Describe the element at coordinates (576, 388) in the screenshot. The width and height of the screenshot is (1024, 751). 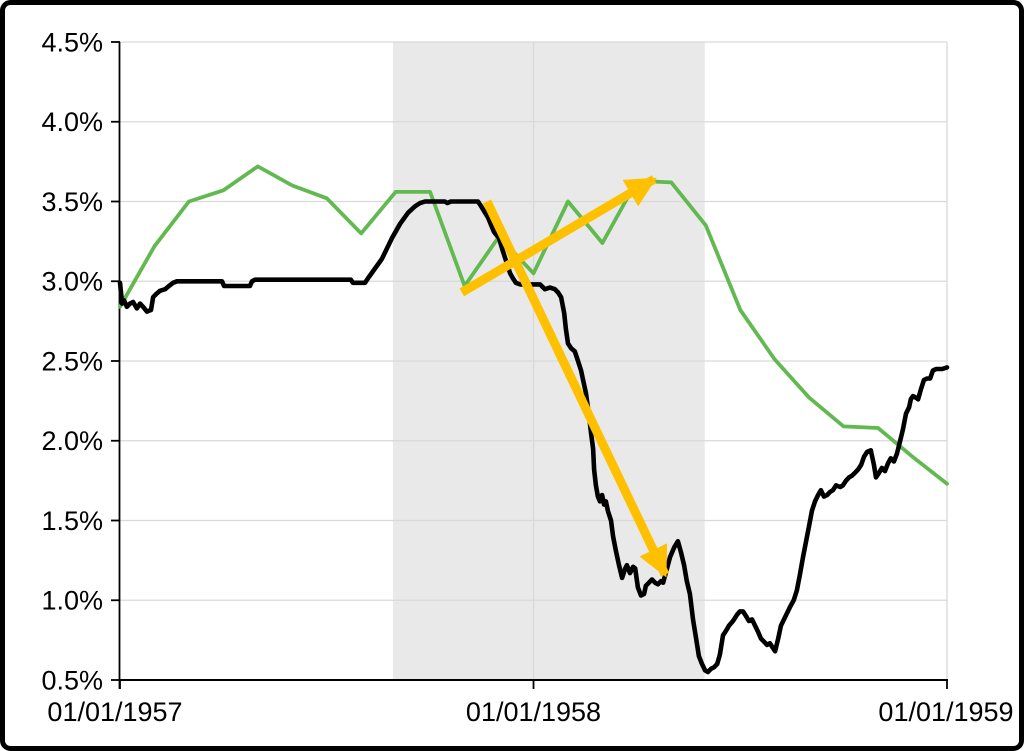
I see `arrow-down-to-black-trough` at that location.